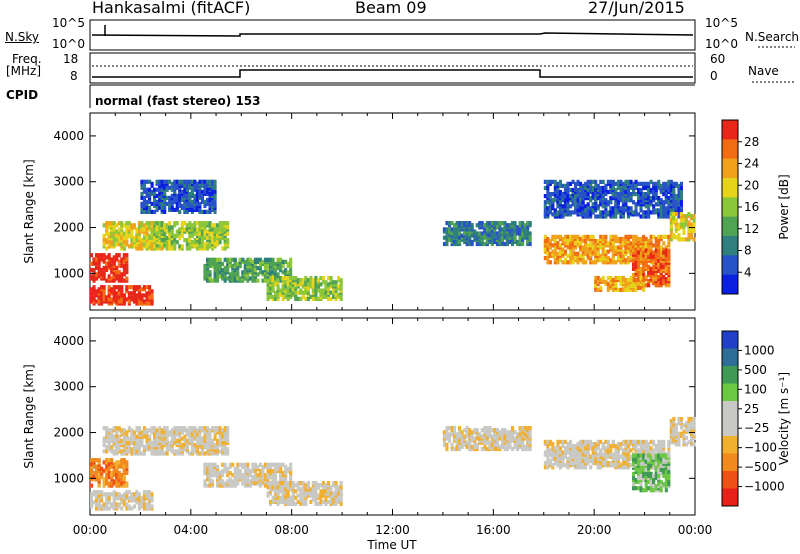 This screenshot has width=800, height=554. What do you see at coordinates (714, 76) in the screenshot?
I see `nave-axis-bottom: 0` at bounding box center [714, 76].